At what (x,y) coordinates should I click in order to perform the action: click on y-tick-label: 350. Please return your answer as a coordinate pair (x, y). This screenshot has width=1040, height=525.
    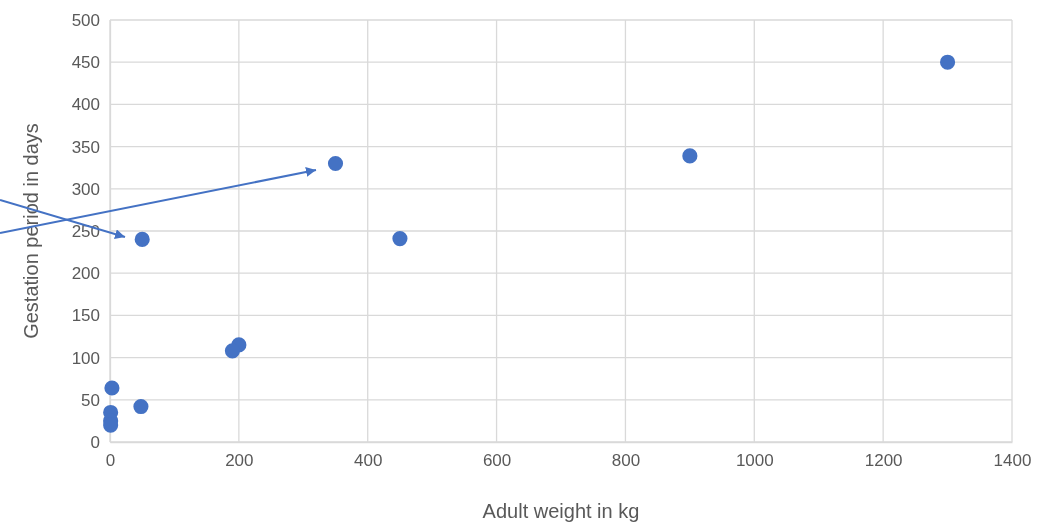
    Looking at the image, I should click on (85, 147).